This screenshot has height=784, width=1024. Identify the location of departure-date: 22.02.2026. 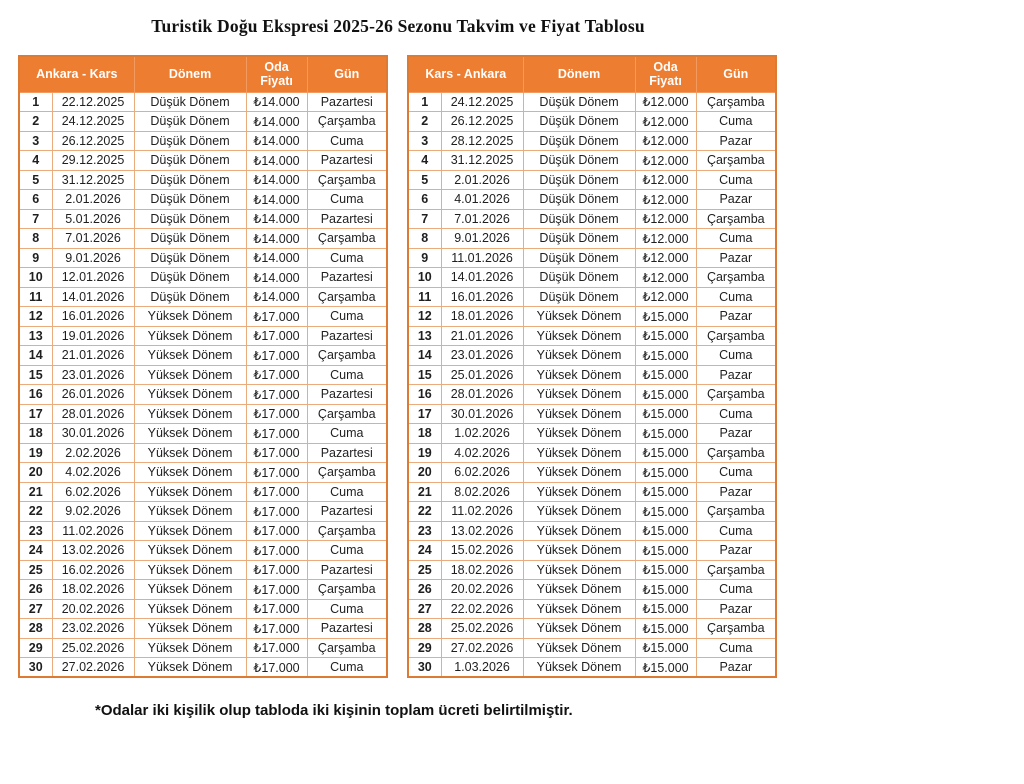
(482, 608).